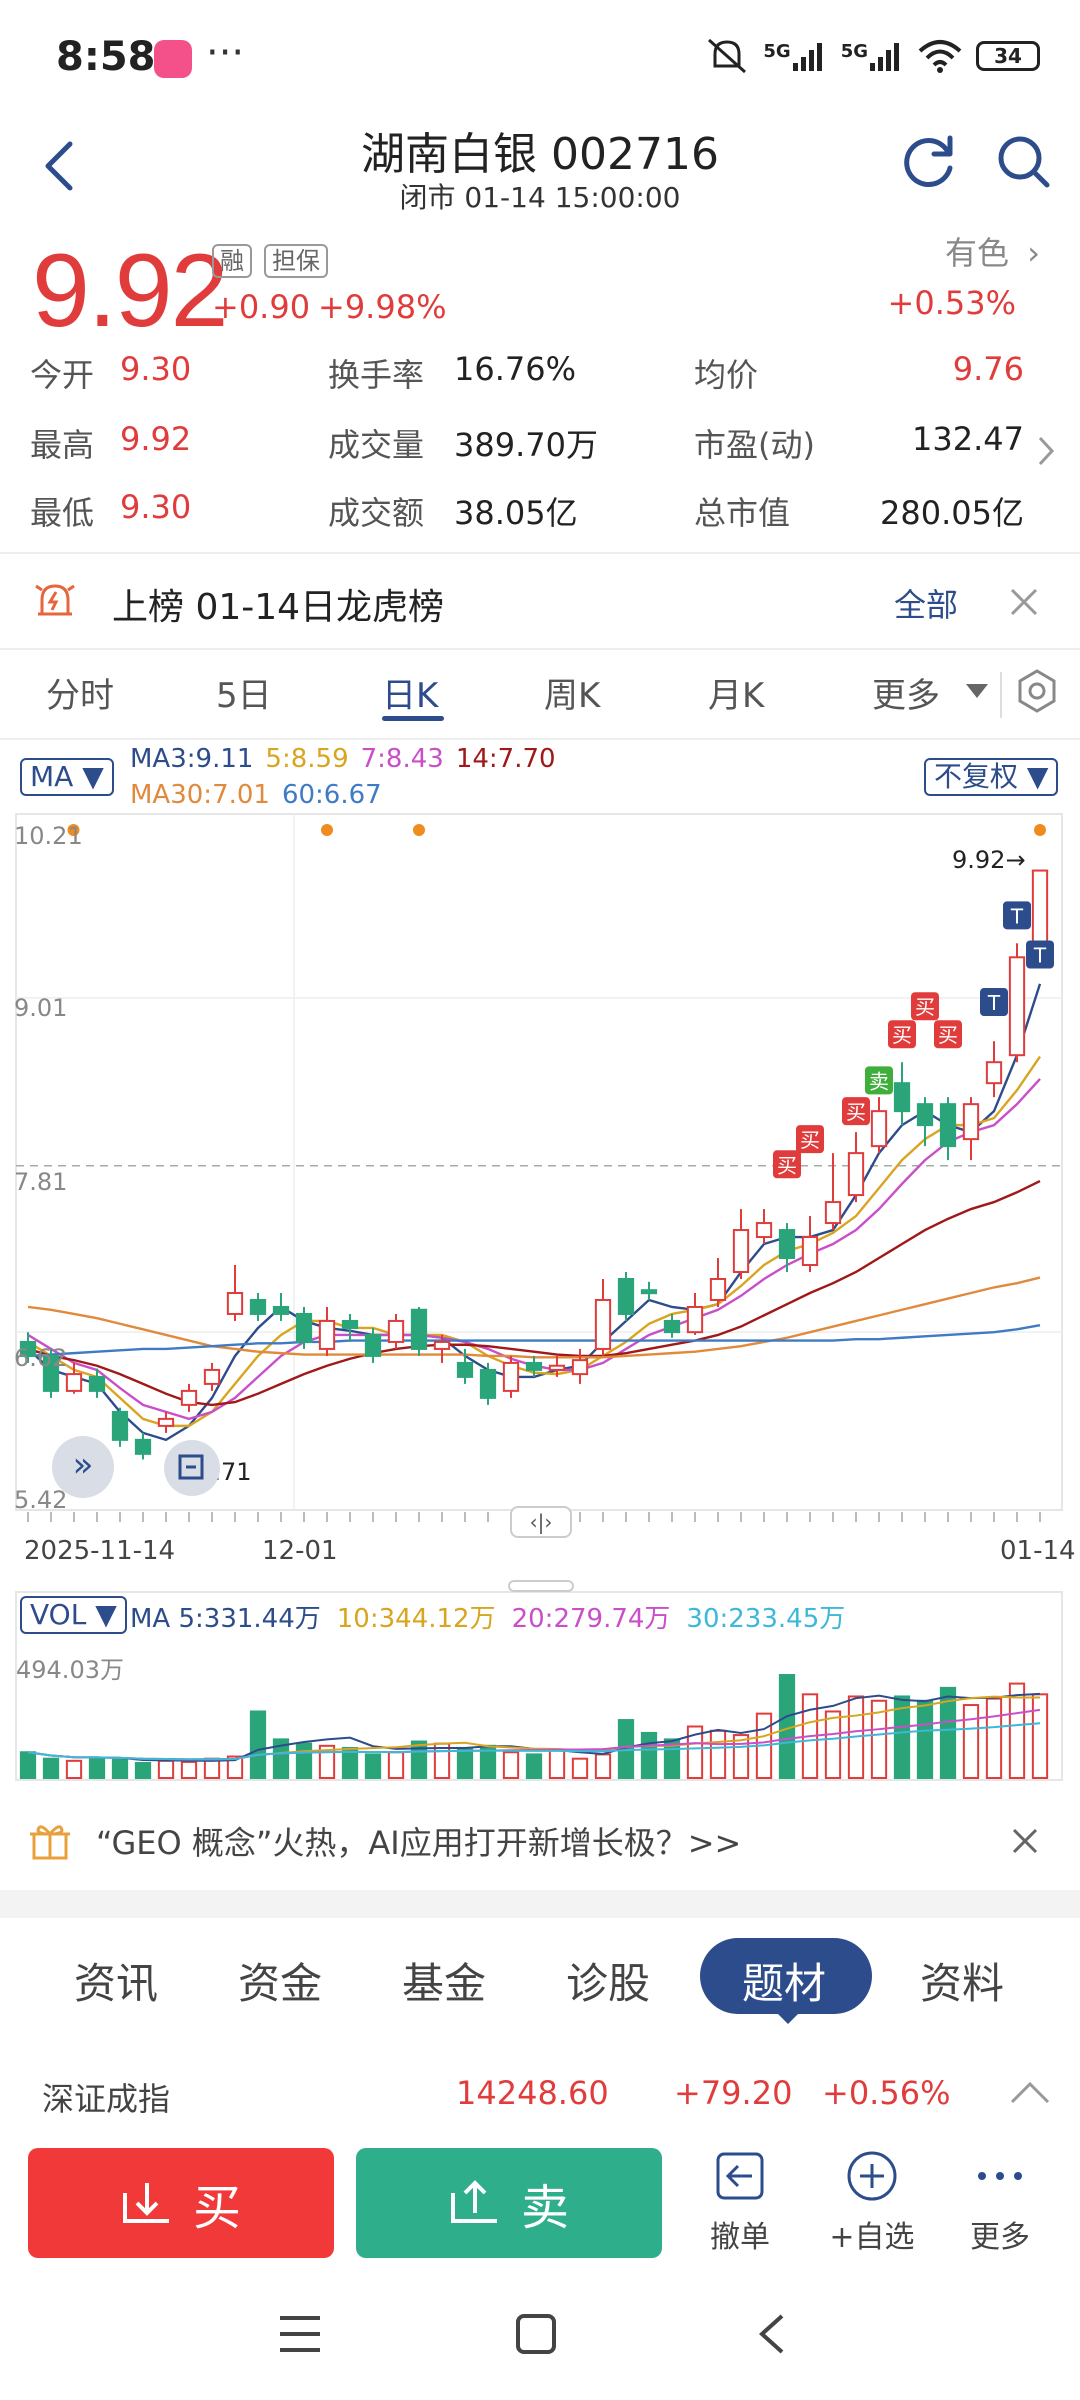 This screenshot has height=2400, width=1080. Describe the element at coordinates (951, 303) in the screenshot. I see `sector-change-pct: +0.53%` at that location.